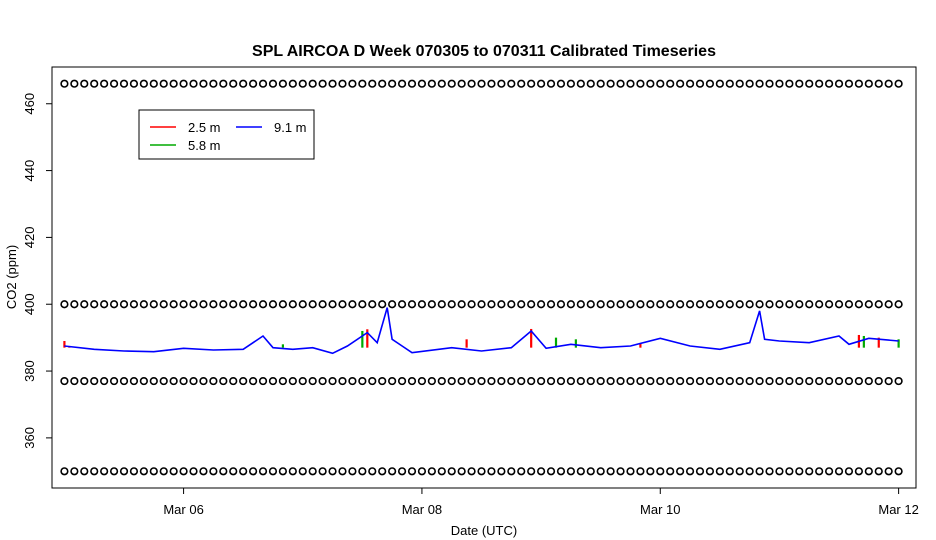 The image size is (936, 540). Describe the element at coordinates (29, 438) in the screenshot. I see `y-tick-label: 360` at that location.